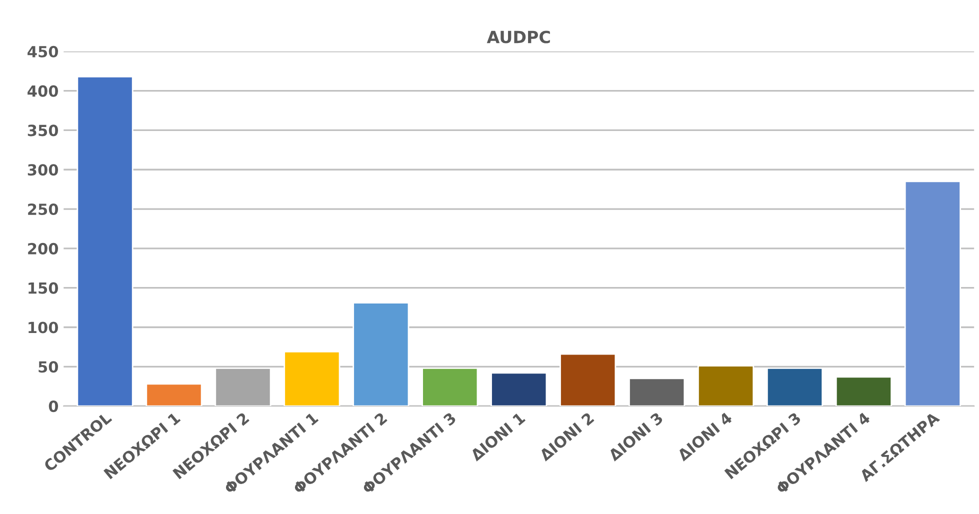  I want to click on y-tick-label: 400, so click(43, 91).